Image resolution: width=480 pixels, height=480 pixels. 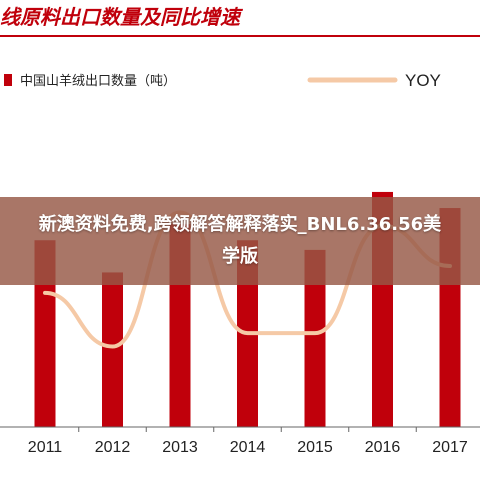 I want to click on x-tick-label-2012: 2012, so click(x=113, y=447).